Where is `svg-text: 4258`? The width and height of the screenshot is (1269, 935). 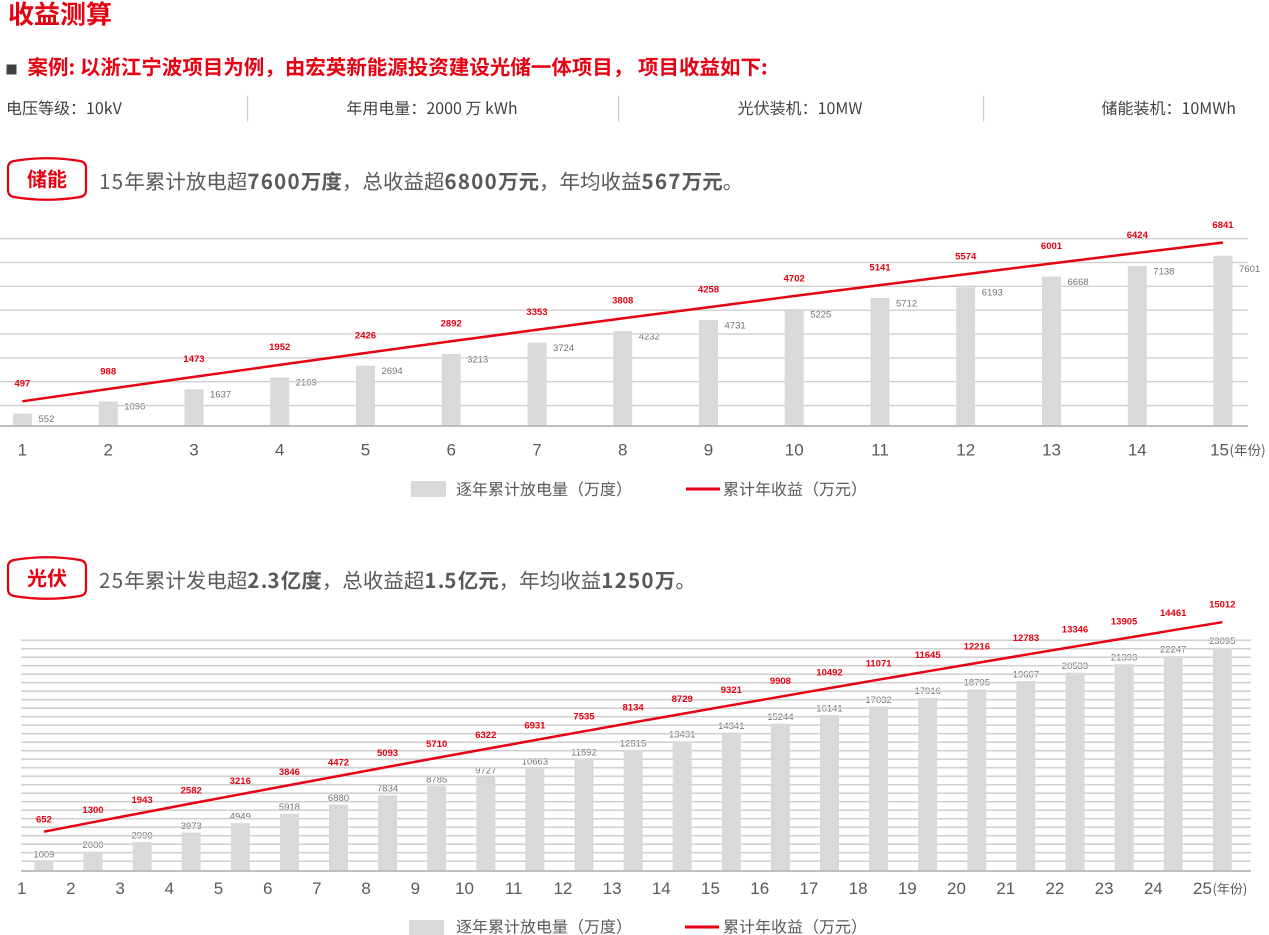 svg-text: 4258 is located at coordinates (708, 290).